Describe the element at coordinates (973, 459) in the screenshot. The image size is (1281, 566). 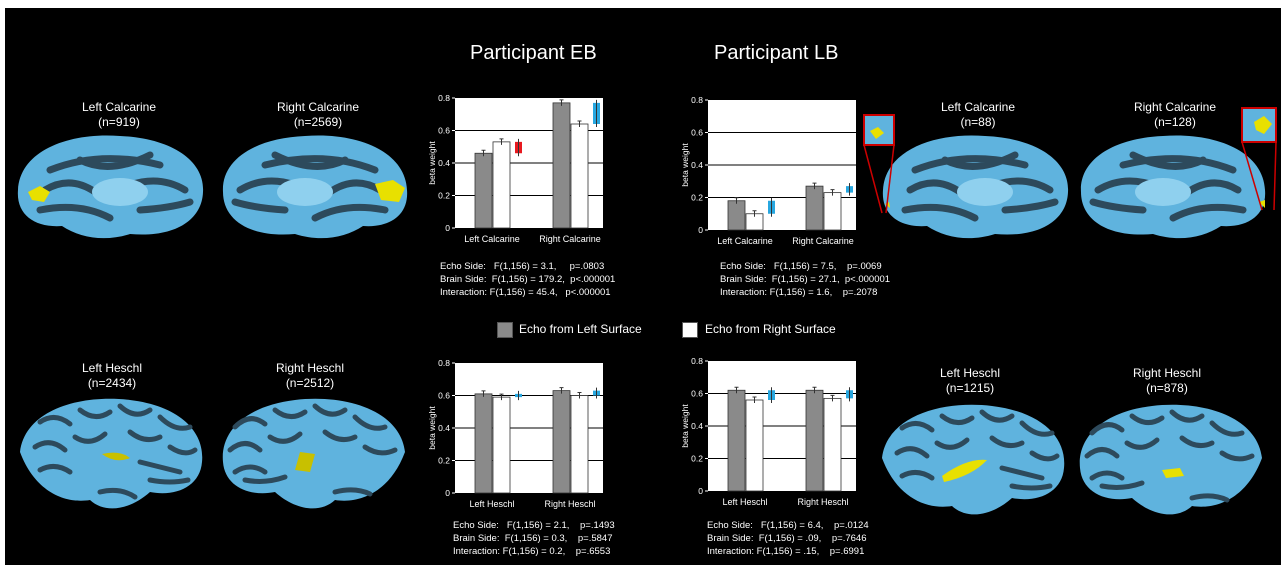
I see `brain-lb-left-heschl-image` at that location.